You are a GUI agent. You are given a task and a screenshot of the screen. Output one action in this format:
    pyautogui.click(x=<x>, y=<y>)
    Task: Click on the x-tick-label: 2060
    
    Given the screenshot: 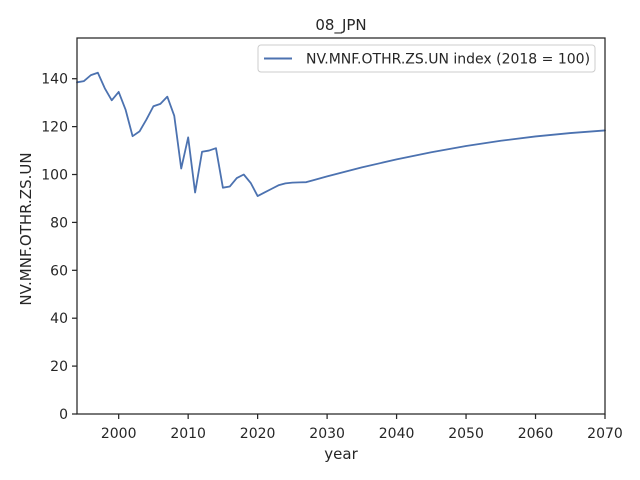 What is the action you would take?
    pyautogui.click(x=536, y=434)
    